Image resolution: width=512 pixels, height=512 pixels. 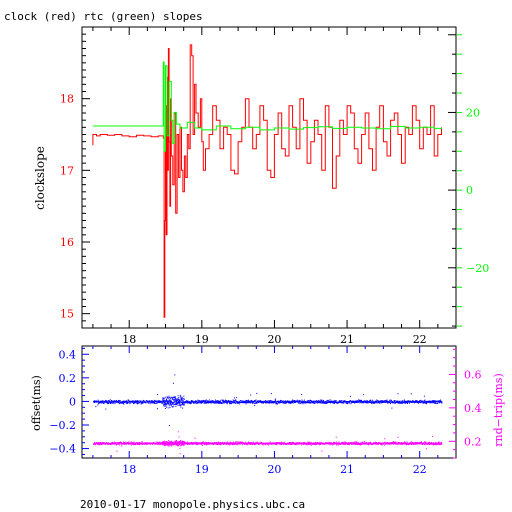 What do you see at coordinates (67, 170) in the screenshot?
I see `y-tick-label: 17` at bounding box center [67, 170].